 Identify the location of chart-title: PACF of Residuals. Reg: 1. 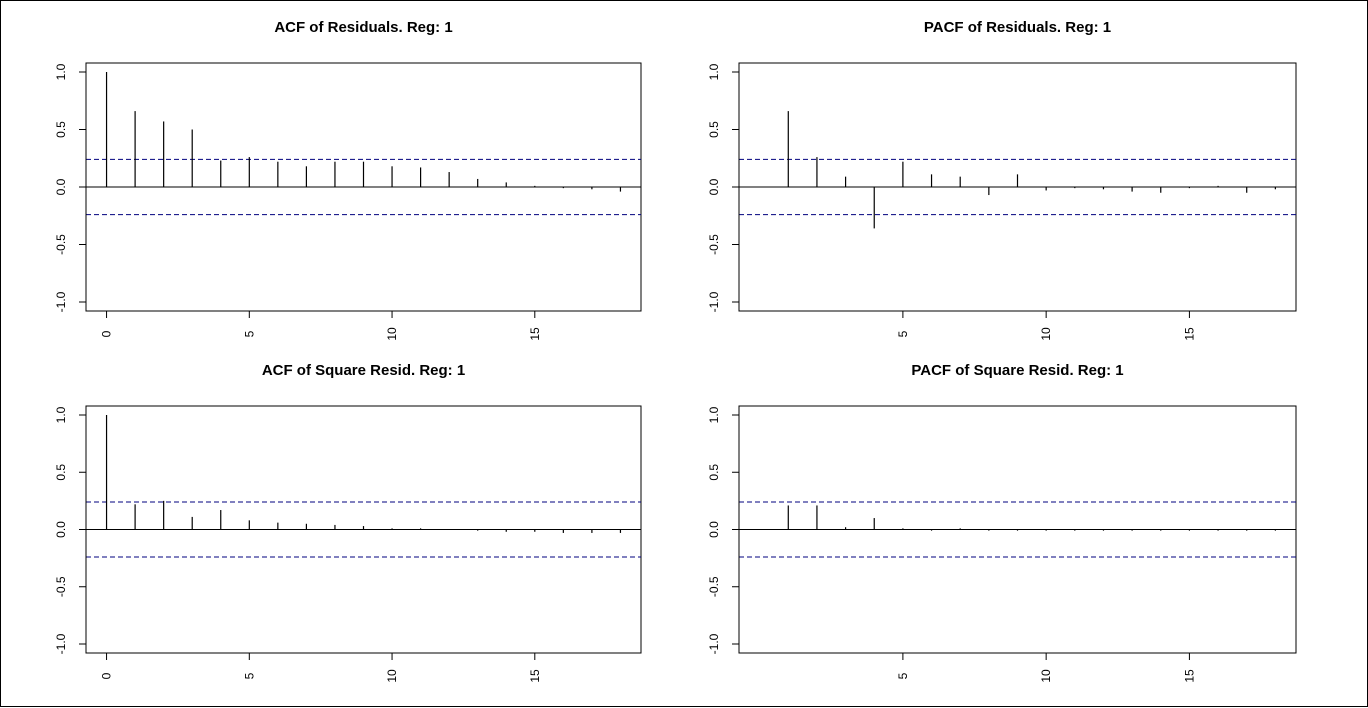
(1017, 27).